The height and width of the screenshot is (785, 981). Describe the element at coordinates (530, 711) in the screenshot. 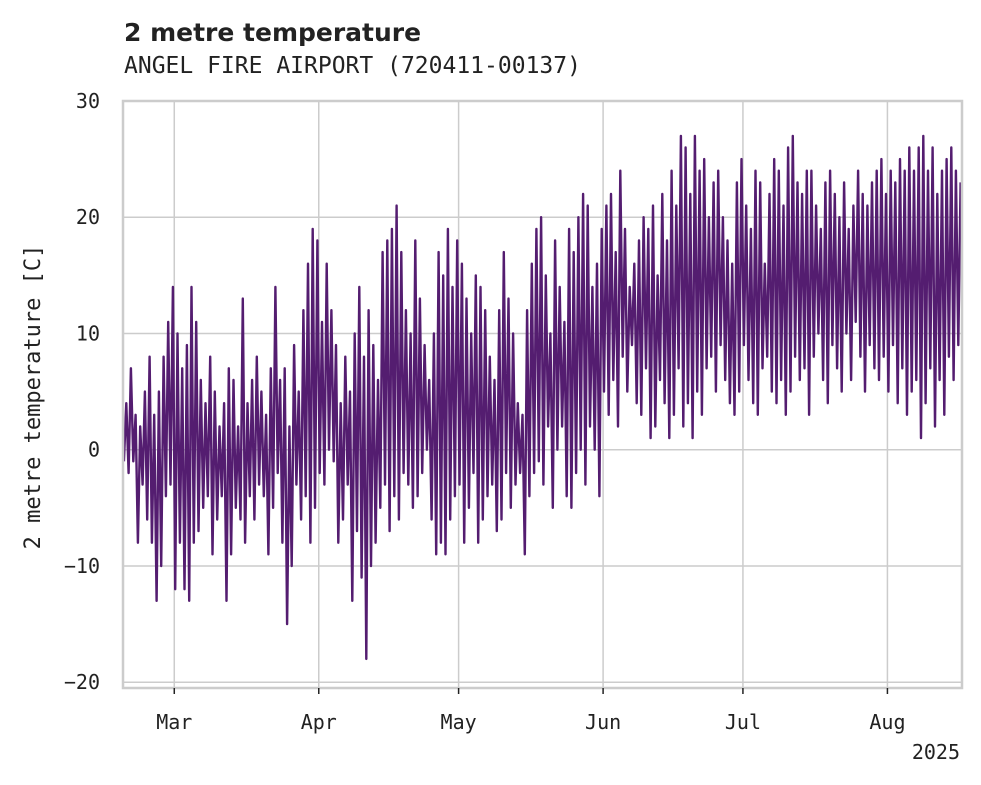

I see `x-axis-ticks: Mar Apr May Jun Jul Aug` at that location.